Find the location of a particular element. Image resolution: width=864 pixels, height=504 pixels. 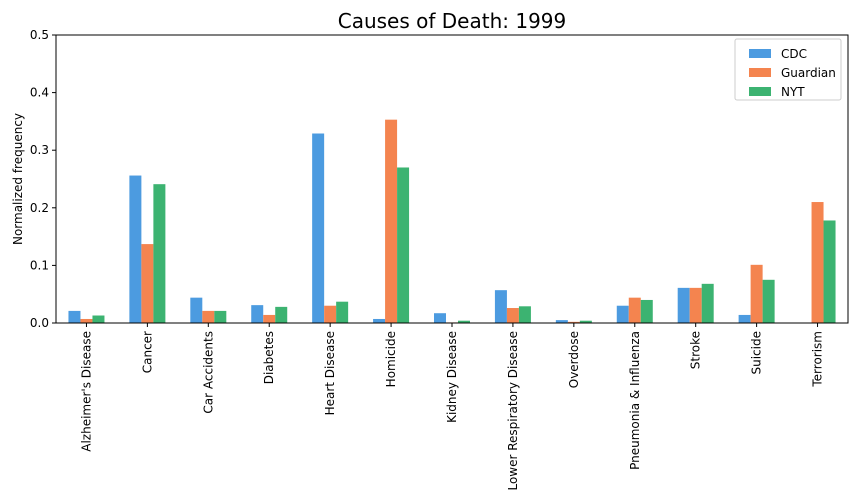

x-tick-label: Homicide is located at coordinates (391, 359).